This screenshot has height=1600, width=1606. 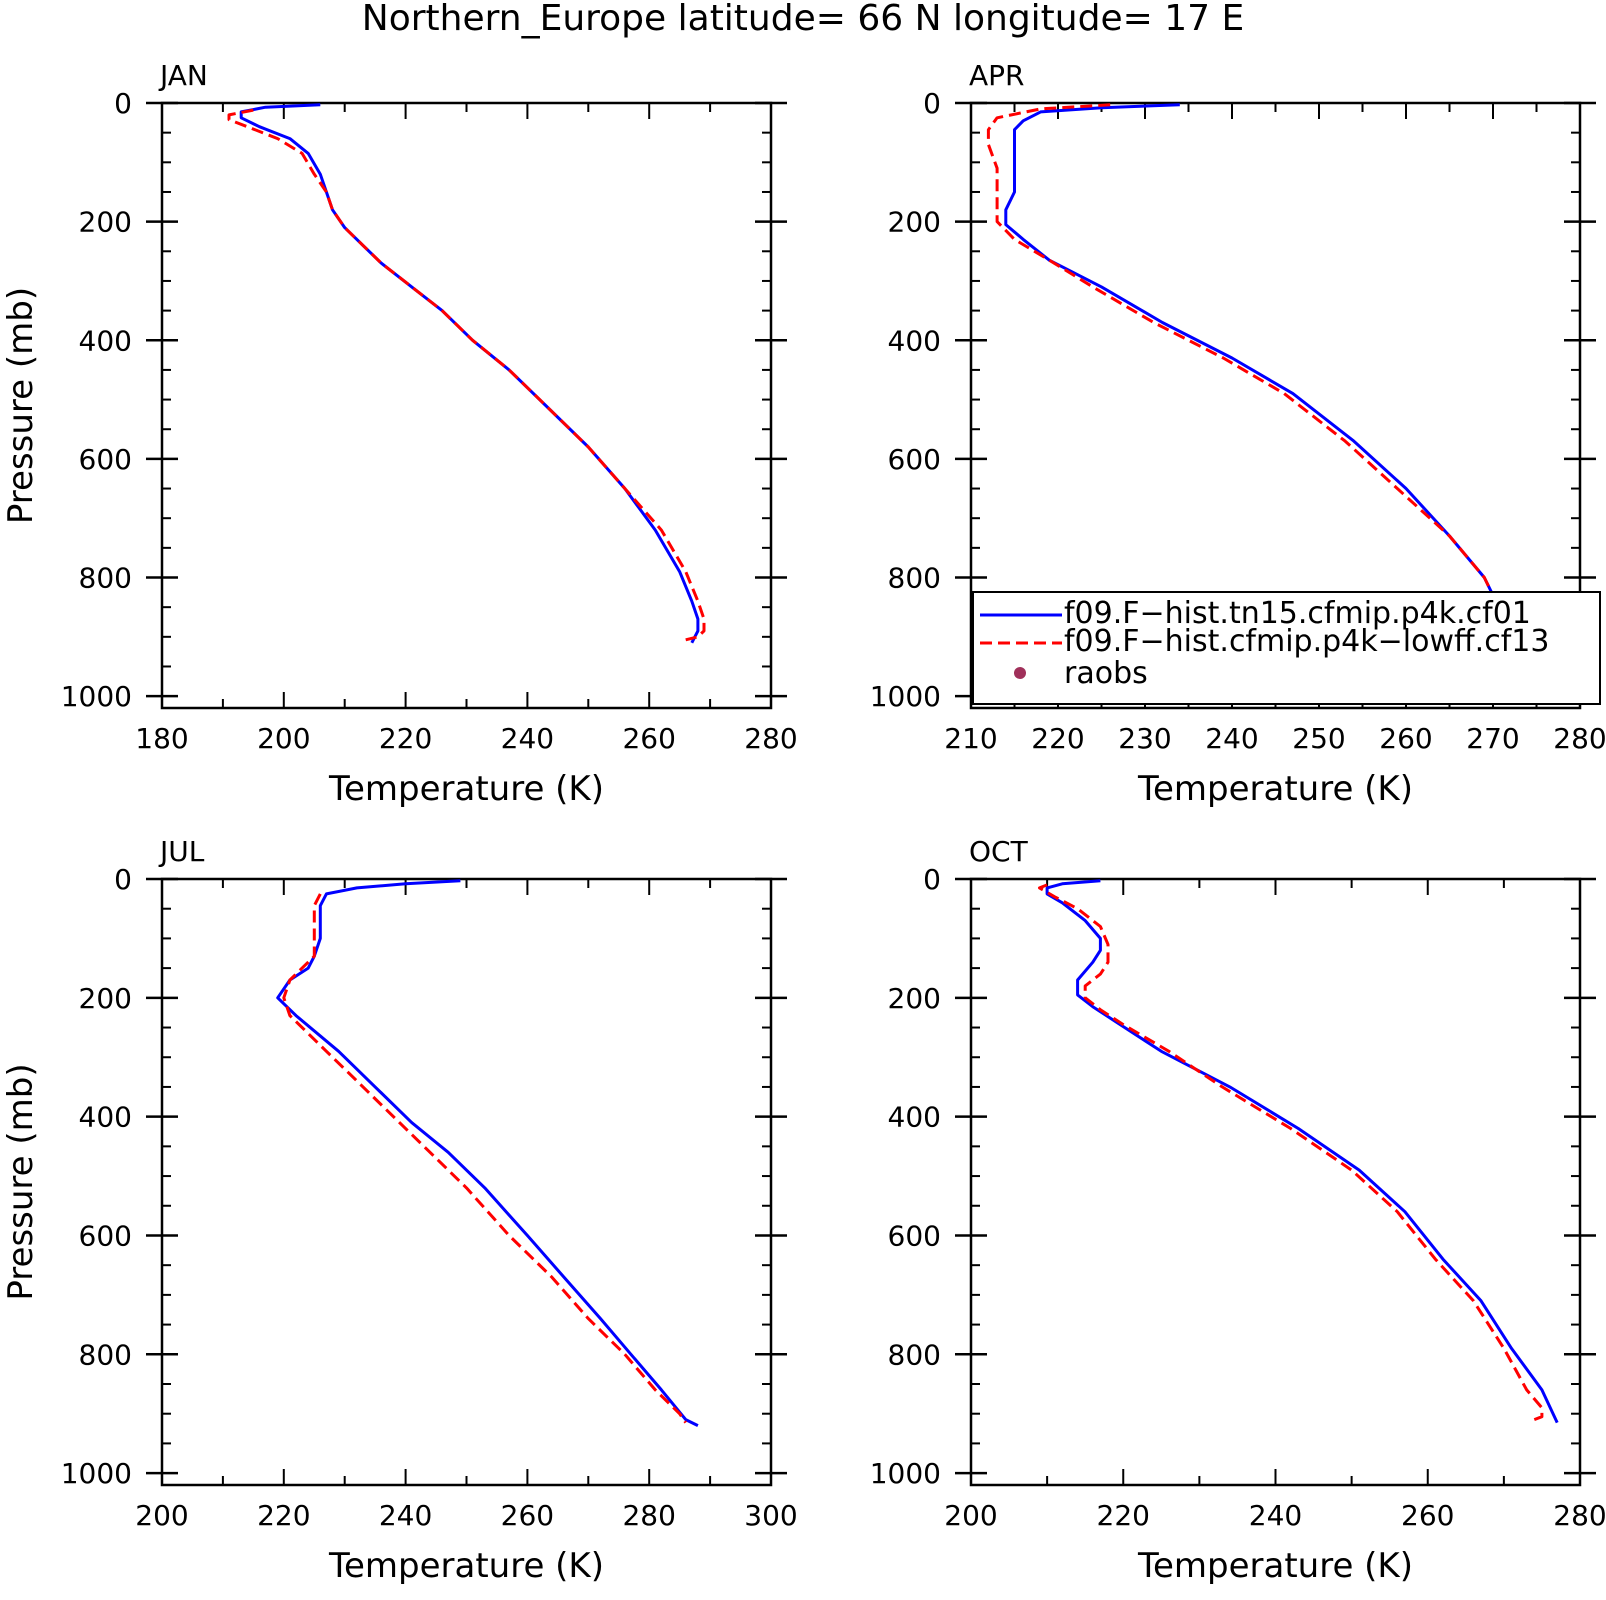 What do you see at coordinates (997, 75) in the screenshot?
I see `panel-label: APR` at bounding box center [997, 75].